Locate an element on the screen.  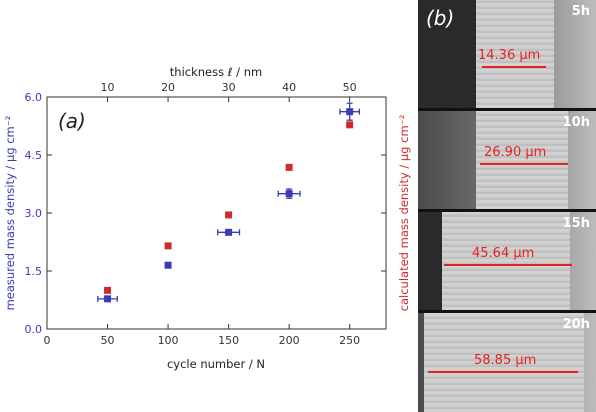
x-tick-label: 100 is located at coordinates (168, 340).